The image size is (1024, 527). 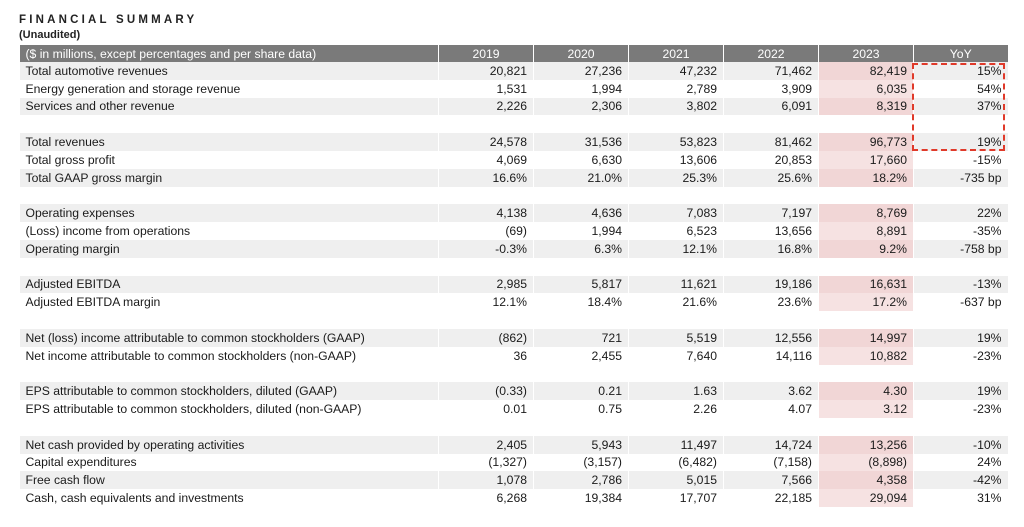 What do you see at coordinates (486, 248) in the screenshot?
I see `value-cell-2019: -0.3%` at bounding box center [486, 248].